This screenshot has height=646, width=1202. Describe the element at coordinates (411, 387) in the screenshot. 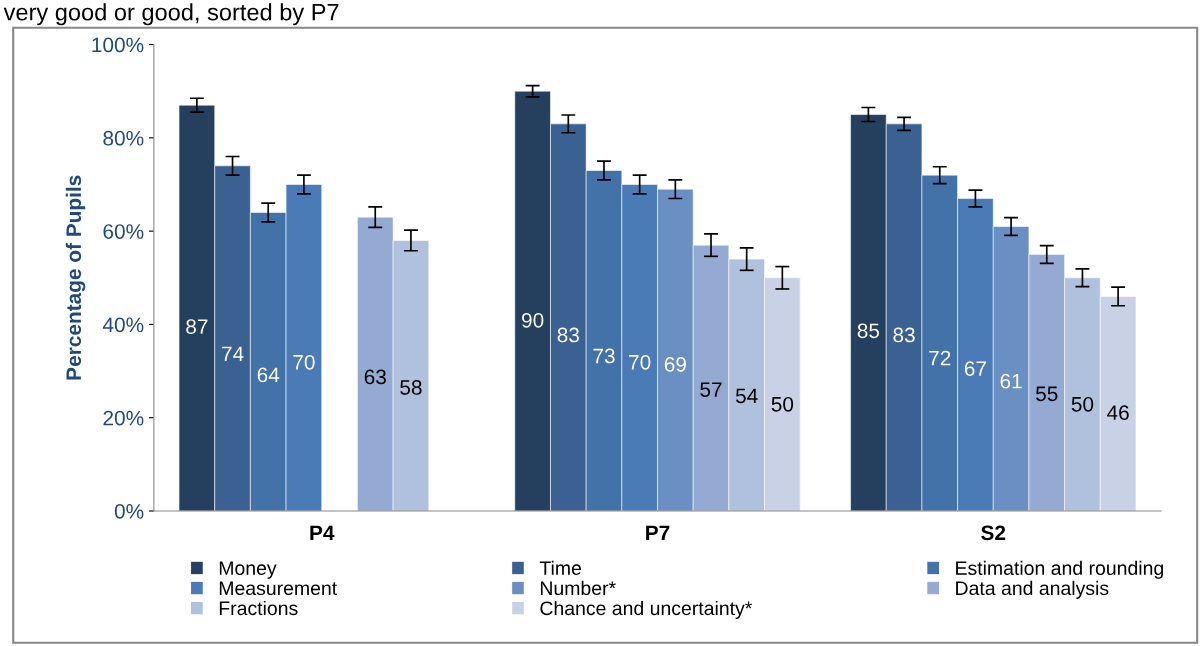

I see `data-label: 58` at that location.